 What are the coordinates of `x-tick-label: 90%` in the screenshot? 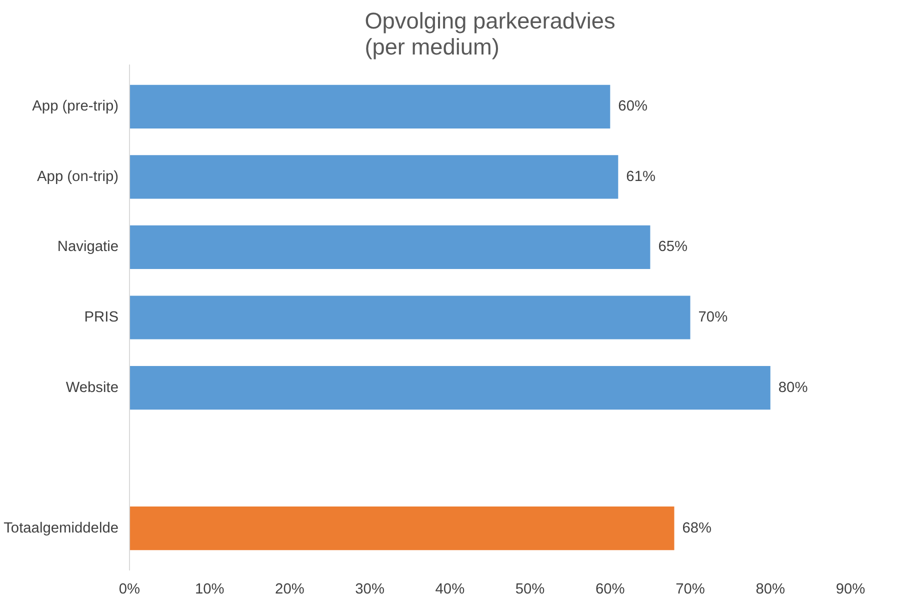 It's located at (851, 590).